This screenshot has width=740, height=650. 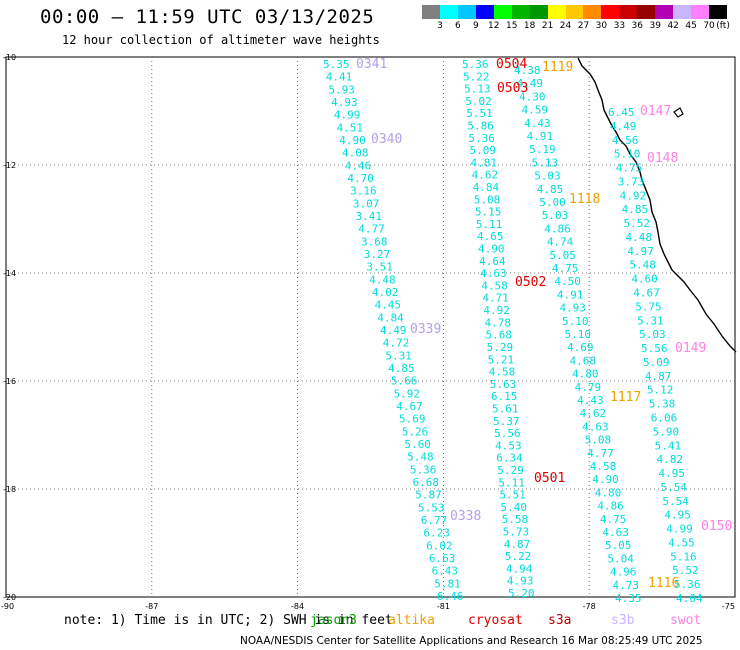 What do you see at coordinates (477, 89) in the screenshot?
I see `wave-height-value: 5.13` at bounding box center [477, 89].